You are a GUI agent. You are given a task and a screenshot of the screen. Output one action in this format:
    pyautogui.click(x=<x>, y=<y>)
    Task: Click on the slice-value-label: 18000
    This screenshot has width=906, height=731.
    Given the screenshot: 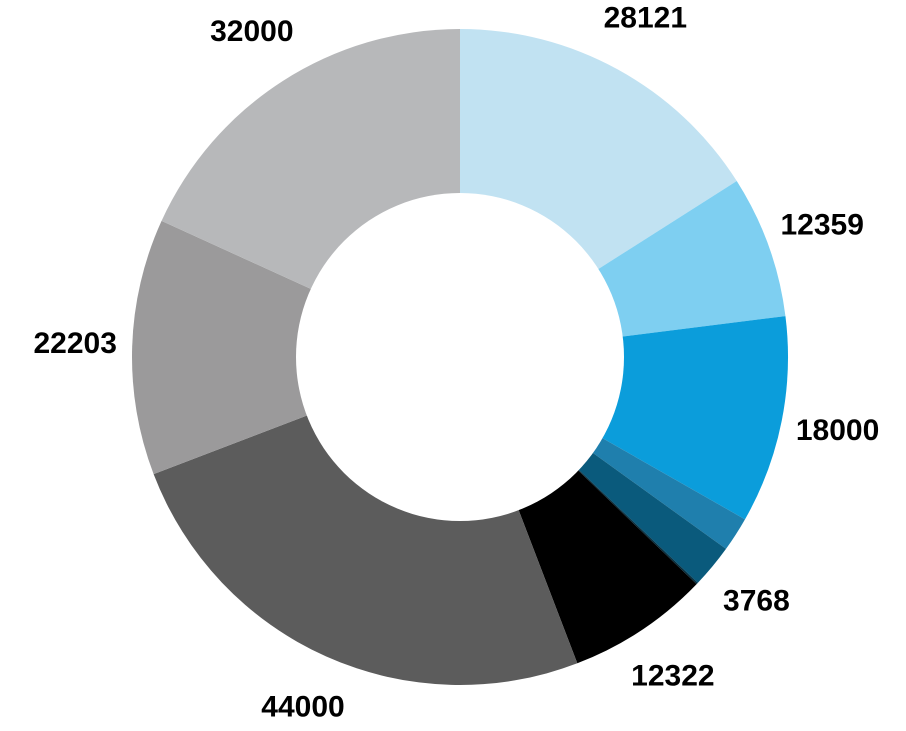 What is the action you would take?
    pyautogui.click(x=837, y=430)
    